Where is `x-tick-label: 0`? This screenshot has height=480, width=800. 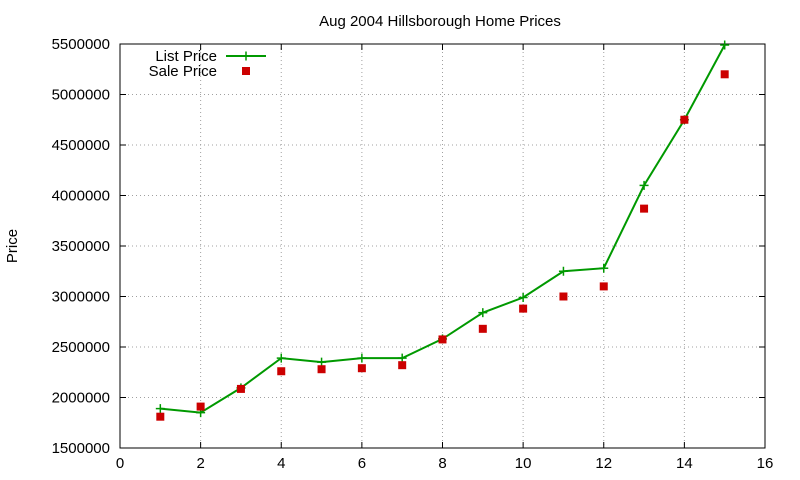
x-tick-label: 0 is located at coordinates (120, 463).